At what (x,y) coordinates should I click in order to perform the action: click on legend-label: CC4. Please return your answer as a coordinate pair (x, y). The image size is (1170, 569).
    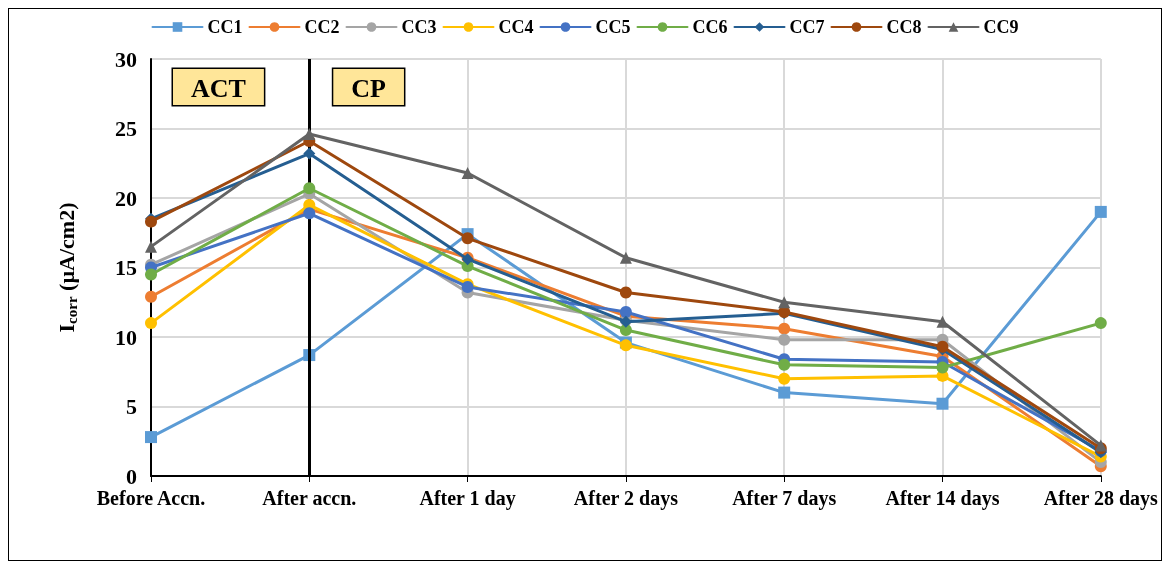
    Looking at the image, I should click on (516, 27).